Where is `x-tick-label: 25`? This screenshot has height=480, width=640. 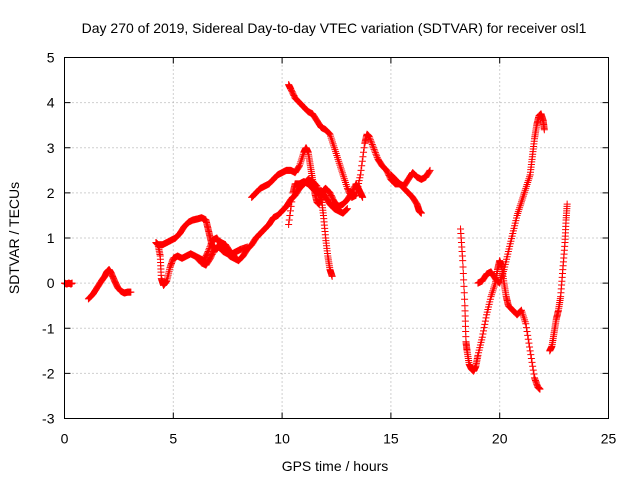
x-tick-label: 25 is located at coordinates (609, 439).